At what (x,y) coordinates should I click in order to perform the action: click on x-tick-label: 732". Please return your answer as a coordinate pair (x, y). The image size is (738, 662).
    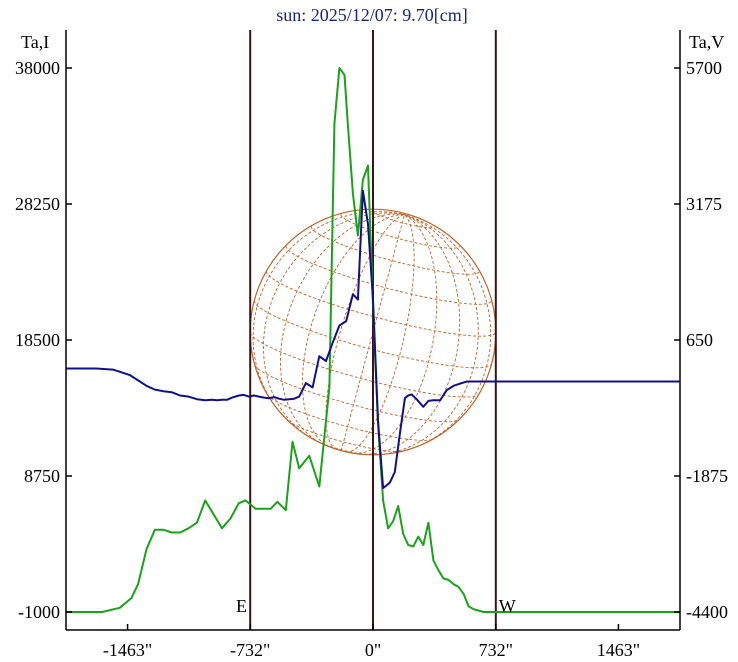
    Looking at the image, I should click on (496, 650).